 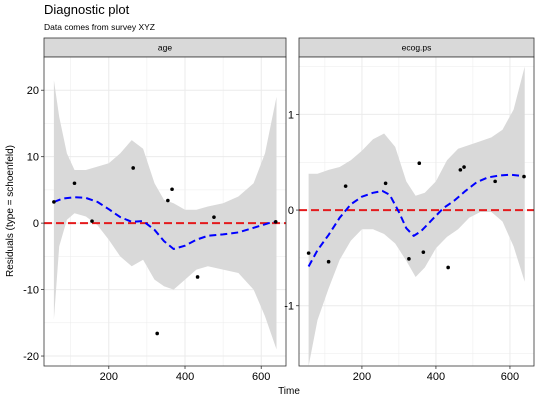 I want to click on strip-label: age, so click(x=165, y=48).